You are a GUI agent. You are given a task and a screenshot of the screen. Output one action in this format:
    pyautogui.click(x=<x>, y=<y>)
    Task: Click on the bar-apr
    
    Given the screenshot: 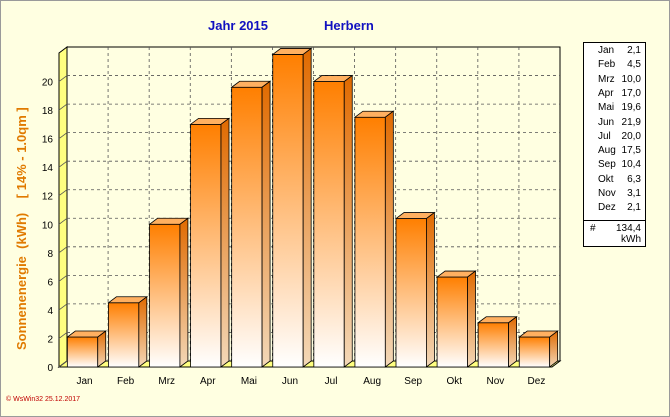 What is the action you would take?
    pyautogui.click(x=210, y=242)
    